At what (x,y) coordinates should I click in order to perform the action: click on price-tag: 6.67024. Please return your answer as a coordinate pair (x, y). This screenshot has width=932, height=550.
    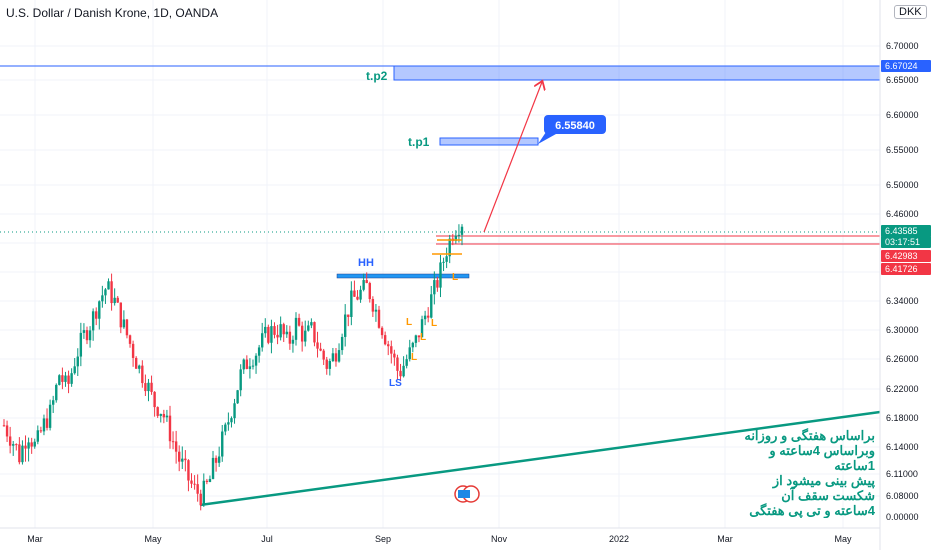
    Looking at the image, I should click on (906, 66).